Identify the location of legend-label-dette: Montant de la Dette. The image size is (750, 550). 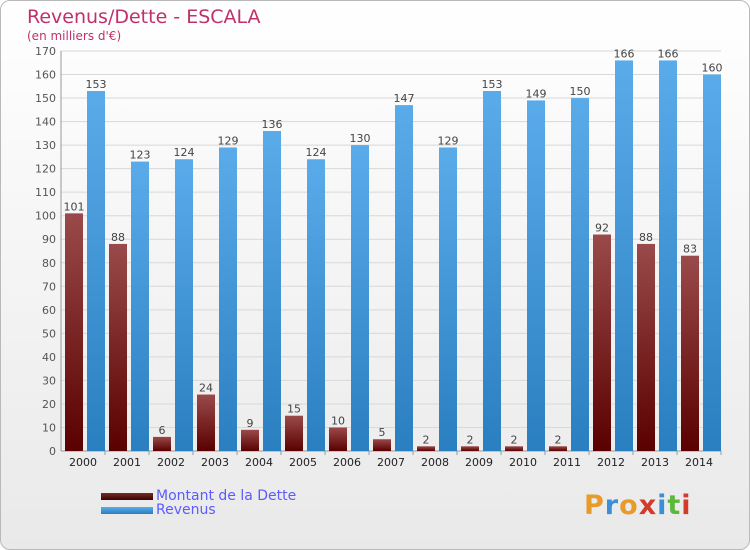
(226, 496).